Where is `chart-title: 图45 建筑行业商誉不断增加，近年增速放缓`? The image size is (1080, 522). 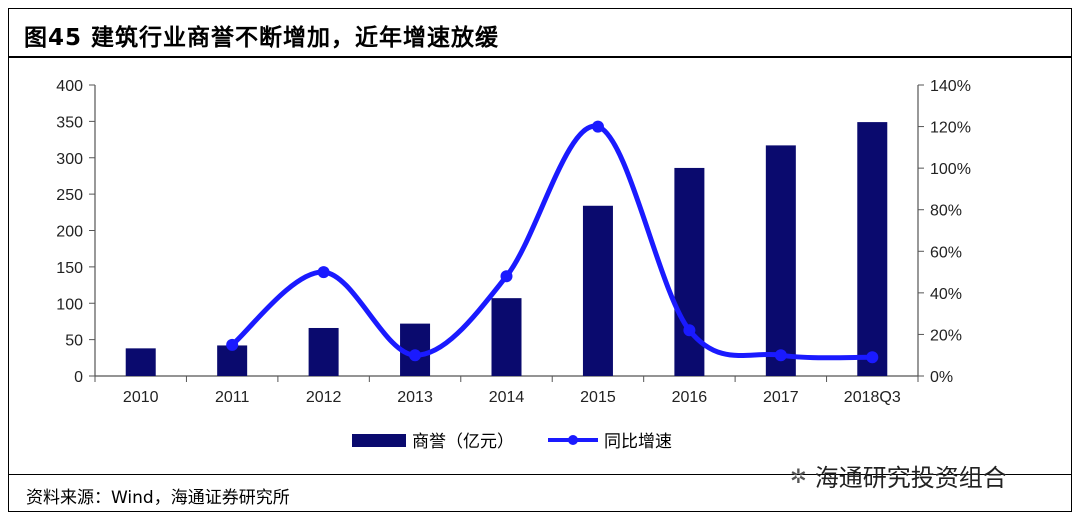
chart-title: 图45 建筑行业商誉不断增加，近年增速放缓 is located at coordinates (262, 38).